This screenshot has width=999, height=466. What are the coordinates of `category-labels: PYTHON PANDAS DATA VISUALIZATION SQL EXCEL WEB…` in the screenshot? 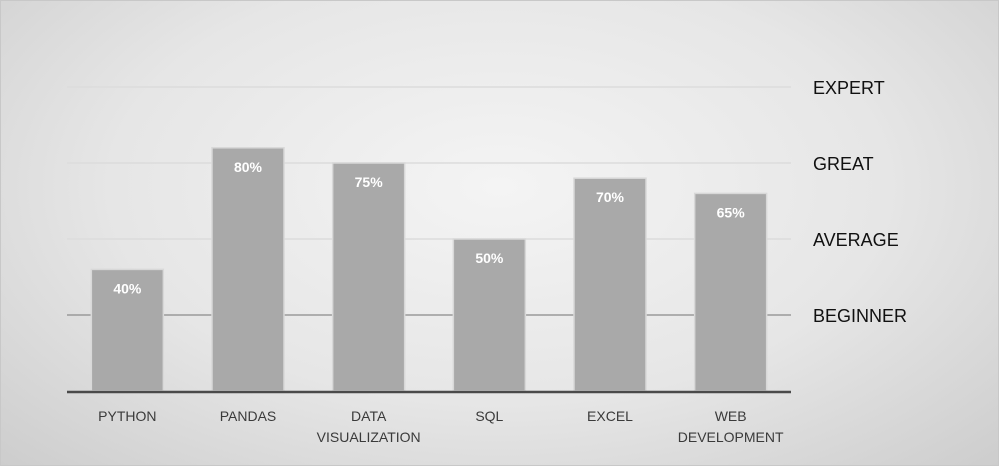 It's located at (441, 426).